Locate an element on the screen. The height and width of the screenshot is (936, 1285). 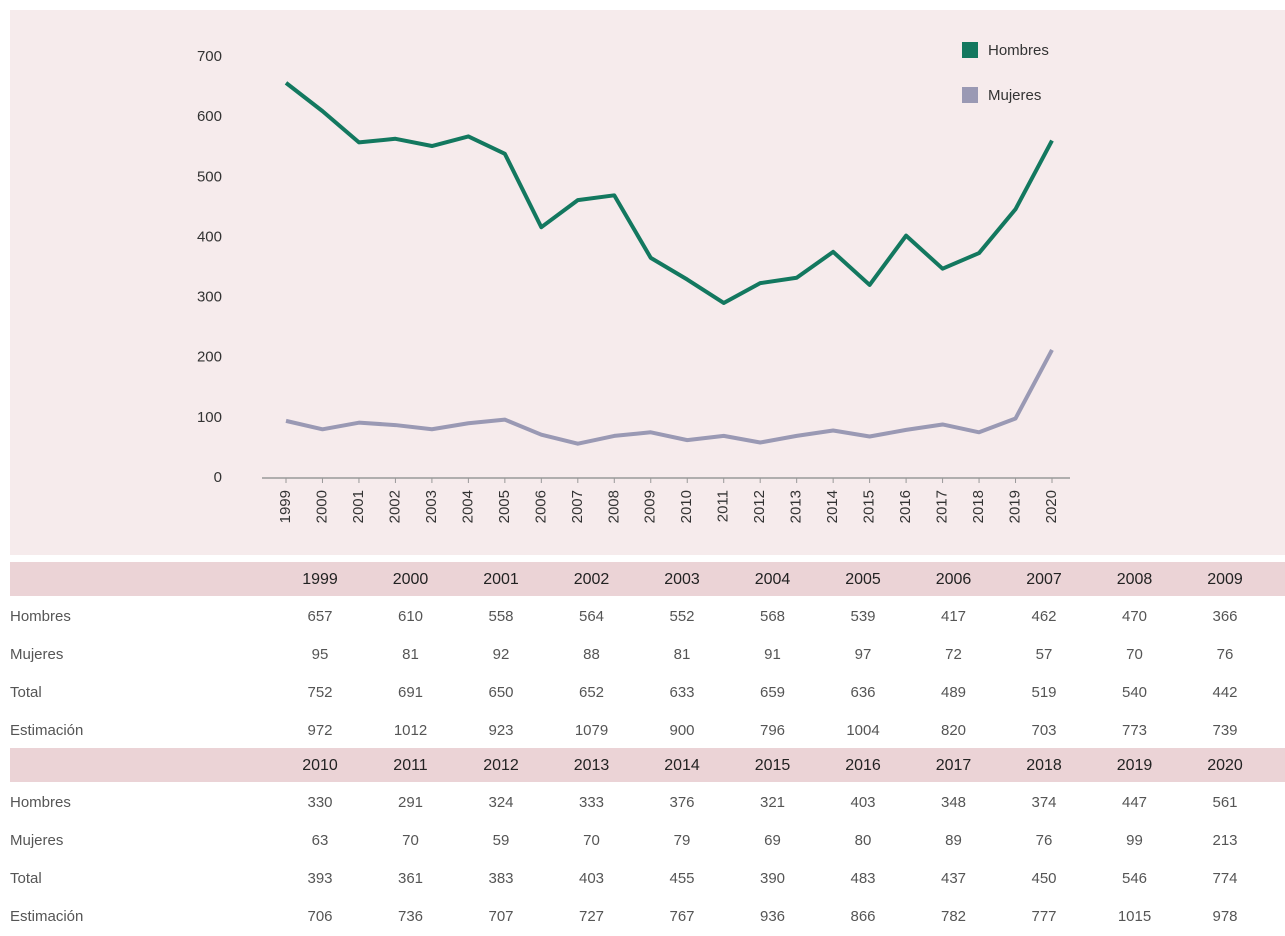
table-cell: 561 is located at coordinates (1224, 802).